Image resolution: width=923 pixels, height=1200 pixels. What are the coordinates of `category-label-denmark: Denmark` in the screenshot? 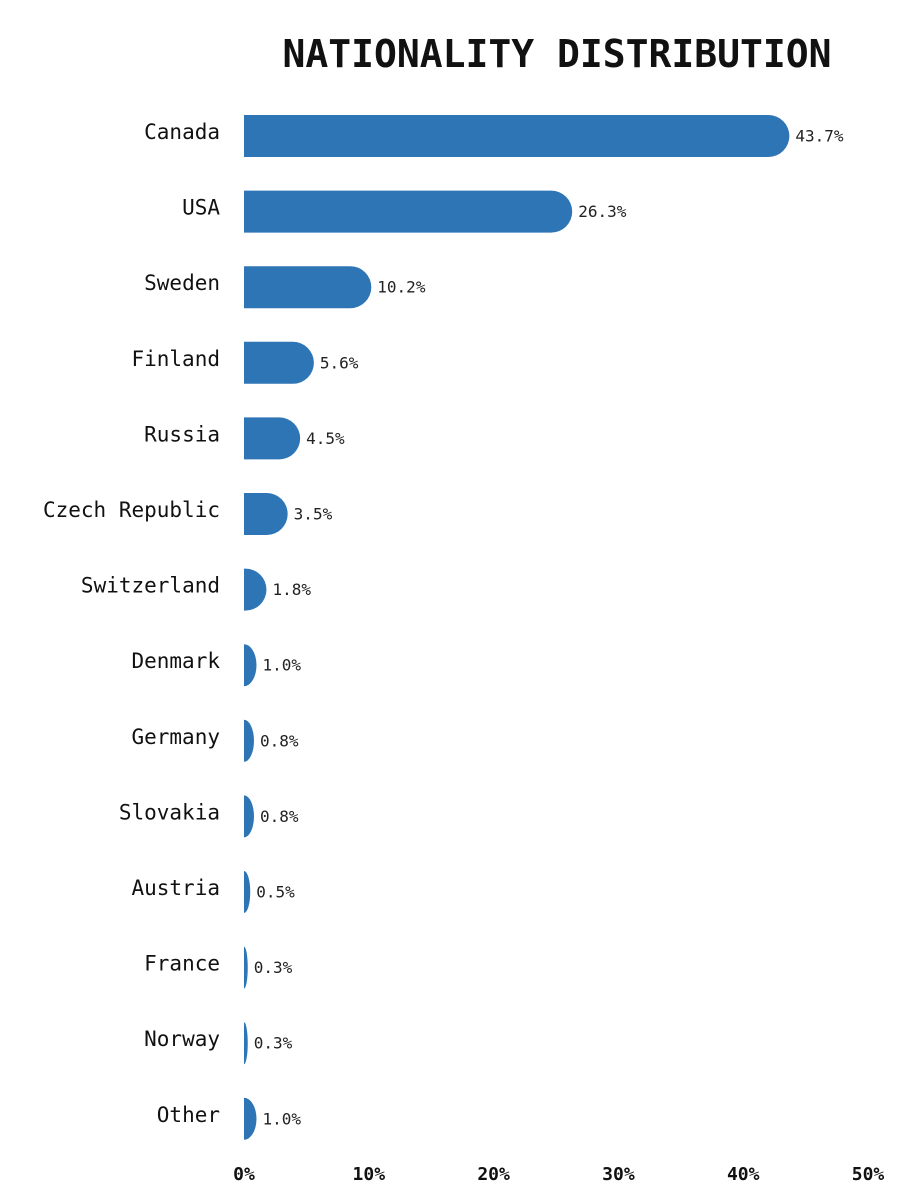 It's located at (175, 661).